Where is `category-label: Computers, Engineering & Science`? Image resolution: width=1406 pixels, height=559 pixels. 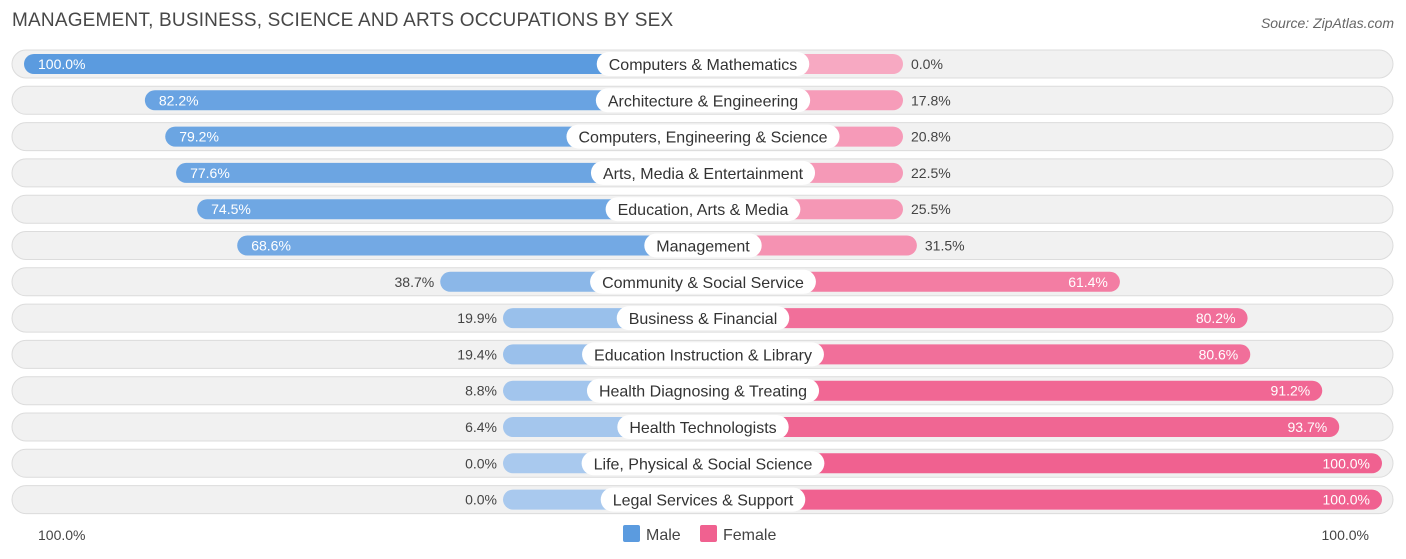 category-label: Computers, Engineering & Science is located at coordinates (702, 138).